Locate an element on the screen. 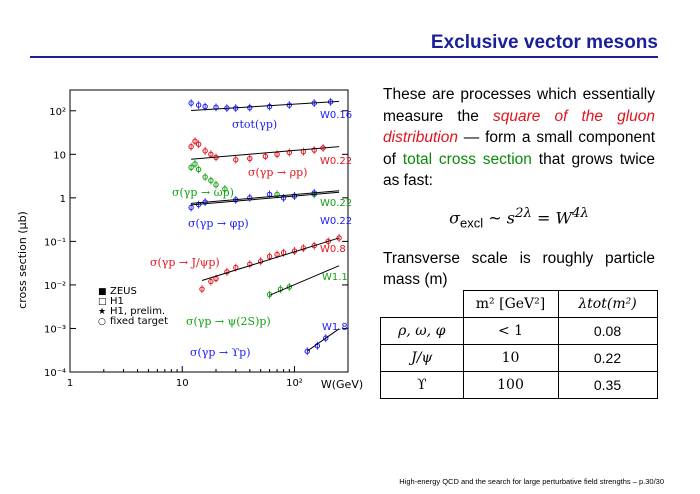  series-label: σ(γp → ωp) is located at coordinates (203, 192).